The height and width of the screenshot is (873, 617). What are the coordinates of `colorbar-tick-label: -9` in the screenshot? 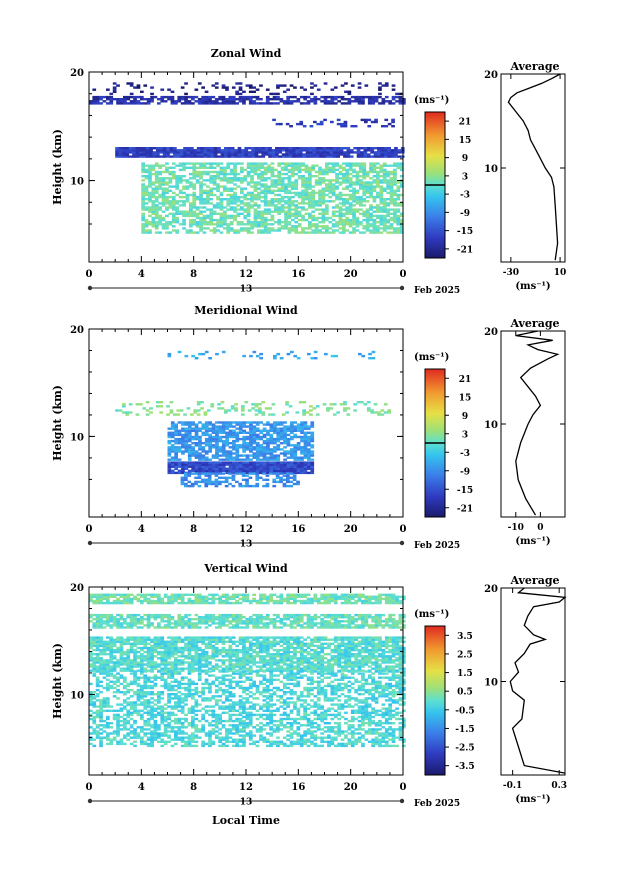 It's located at (465, 214).